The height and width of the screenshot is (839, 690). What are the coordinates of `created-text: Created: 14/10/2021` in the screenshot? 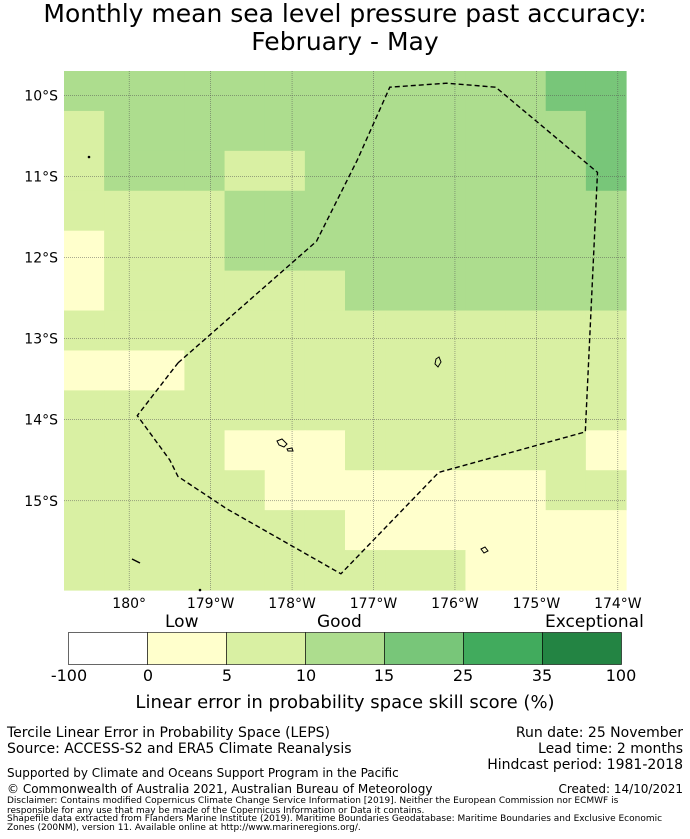 It's located at (620, 789).